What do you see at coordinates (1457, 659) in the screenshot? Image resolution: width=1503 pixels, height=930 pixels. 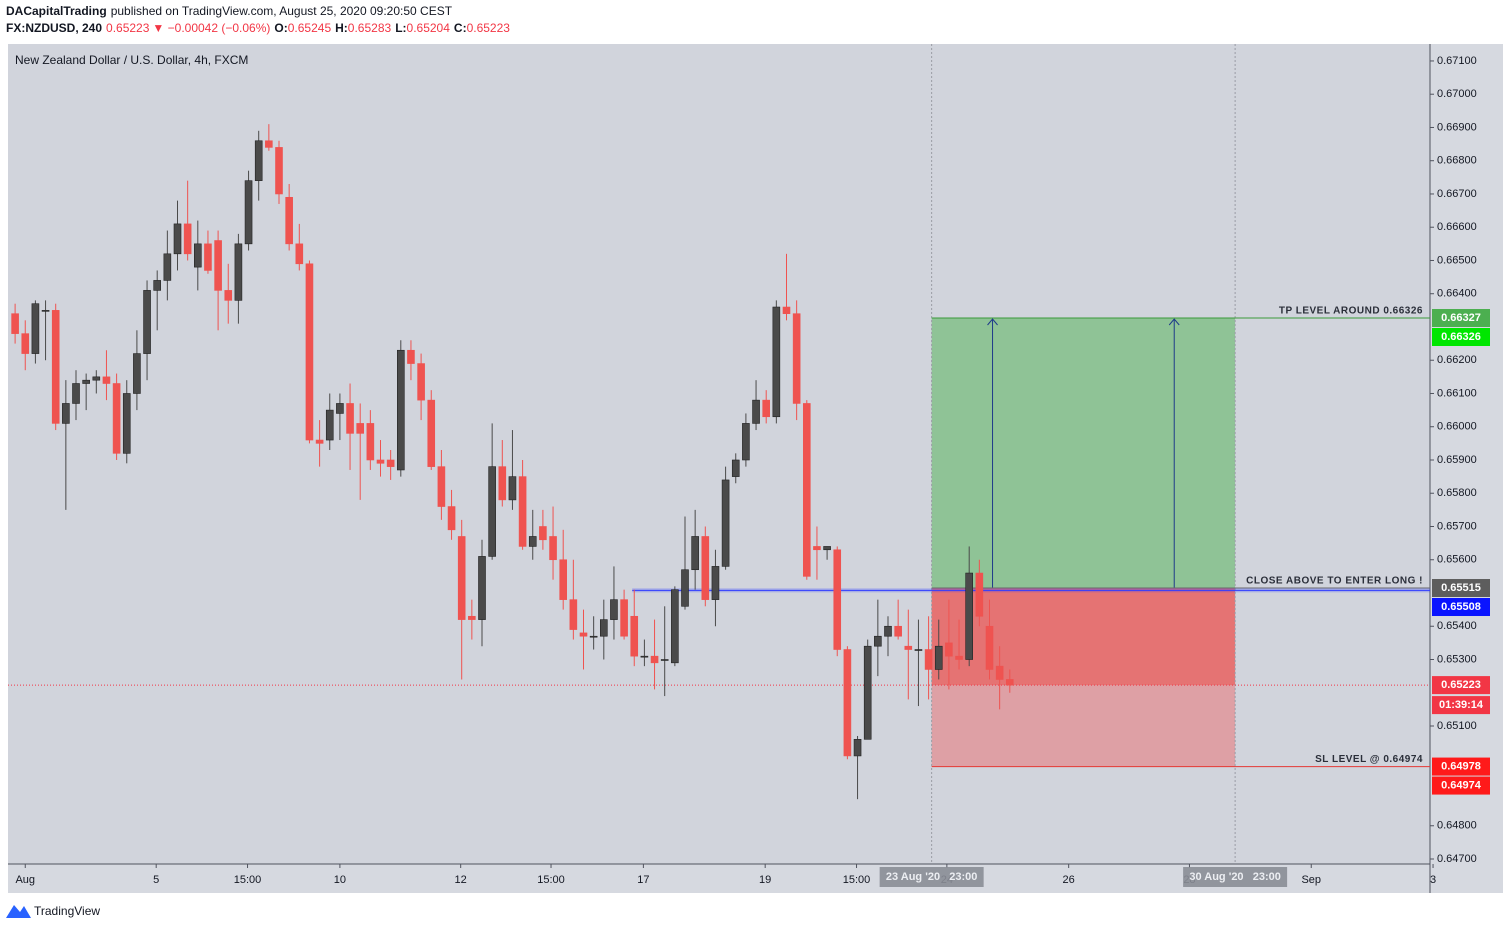 I see `y-tick-label: 0.65300` at bounding box center [1457, 659].